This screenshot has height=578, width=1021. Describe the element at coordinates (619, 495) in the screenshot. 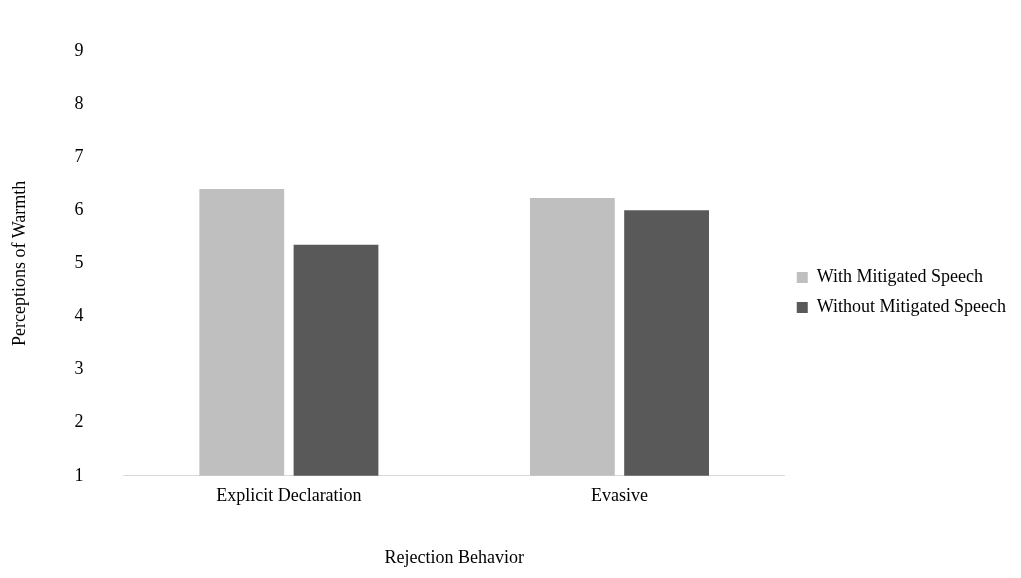

I see `x-tick-label: Evasive` at that location.